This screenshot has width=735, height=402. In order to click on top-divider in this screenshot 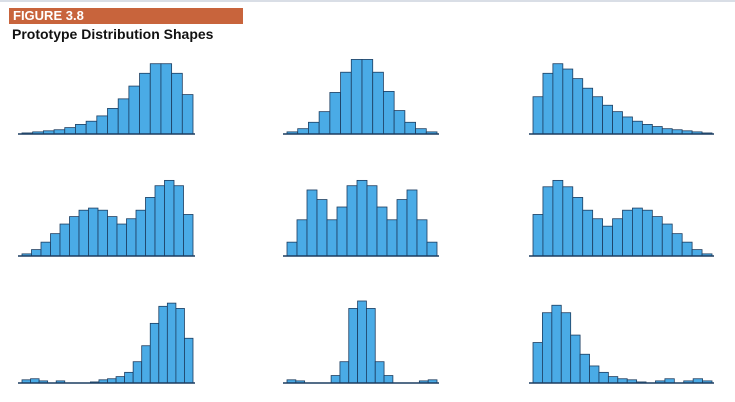, I will do `click(367, 1)`.